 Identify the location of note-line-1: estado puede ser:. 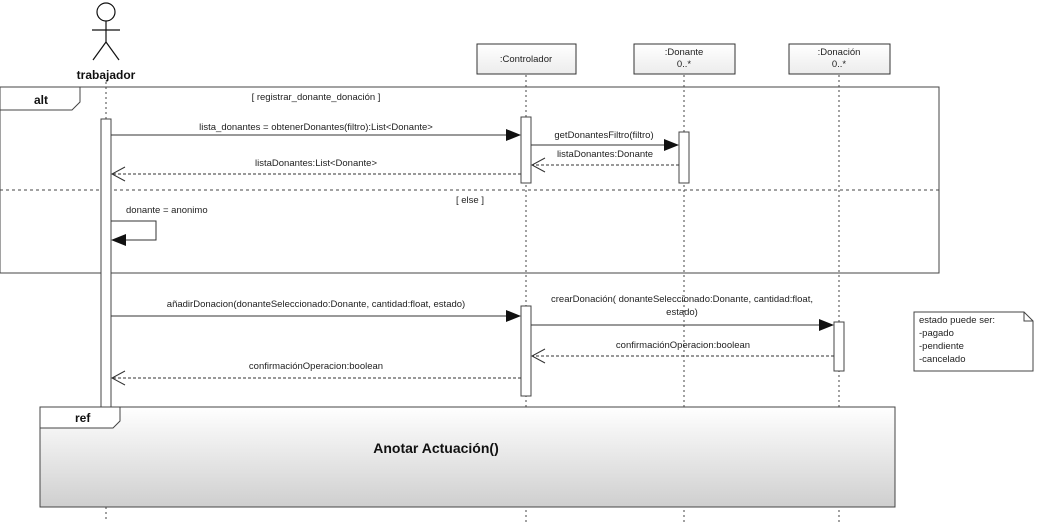
(957, 320).